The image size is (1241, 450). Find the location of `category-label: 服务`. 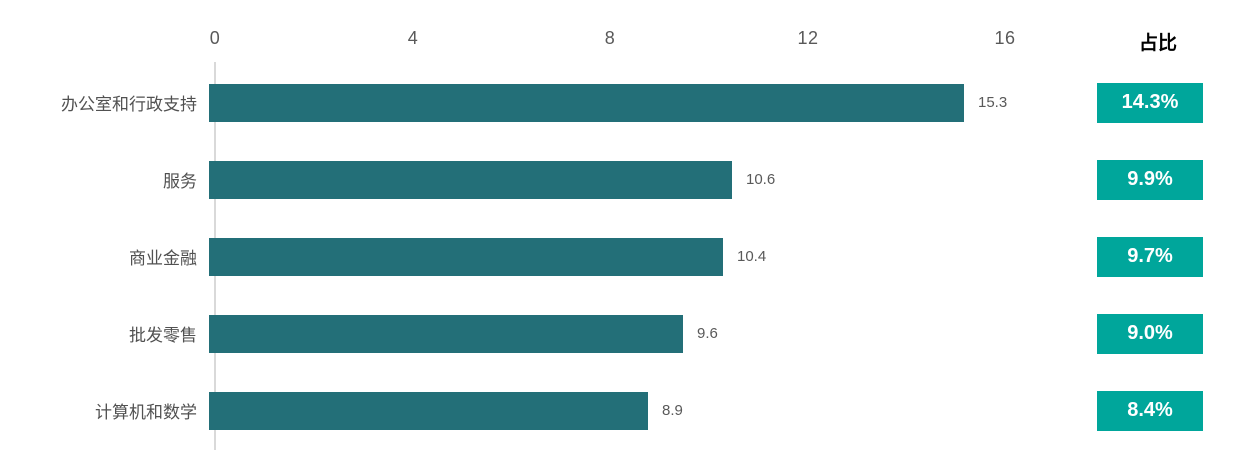

category-label: 服务 is located at coordinates (180, 181).